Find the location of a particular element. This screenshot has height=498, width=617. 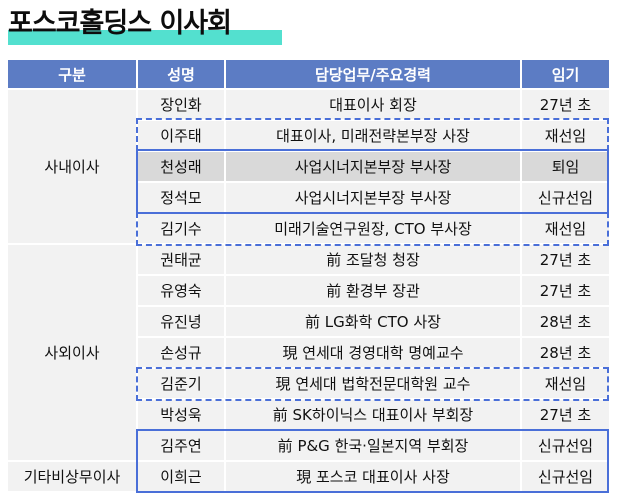

row-name: 유영숙 is located at coordinates (181, 290).